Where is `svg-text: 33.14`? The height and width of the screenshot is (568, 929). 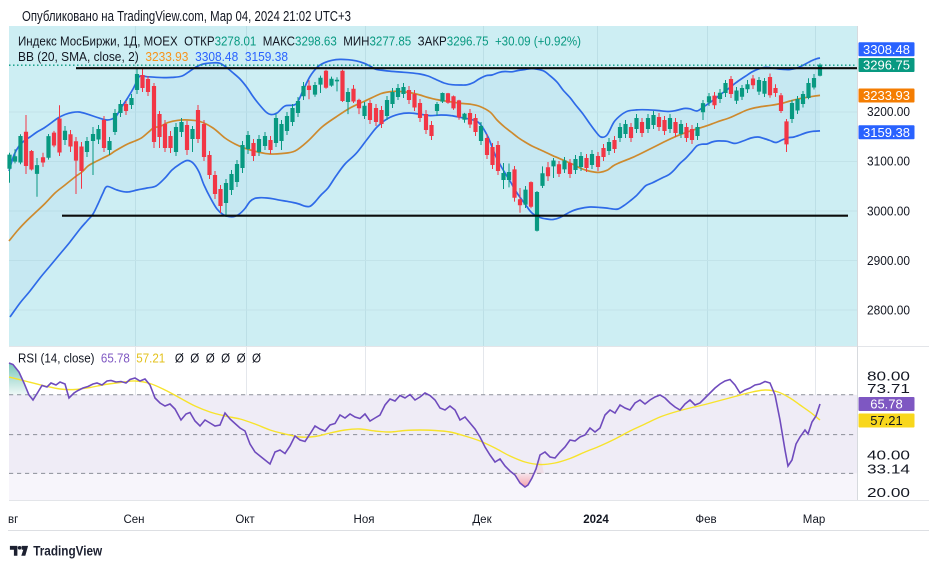
svg-text: 33.14 is located at coordinates (888, 469).